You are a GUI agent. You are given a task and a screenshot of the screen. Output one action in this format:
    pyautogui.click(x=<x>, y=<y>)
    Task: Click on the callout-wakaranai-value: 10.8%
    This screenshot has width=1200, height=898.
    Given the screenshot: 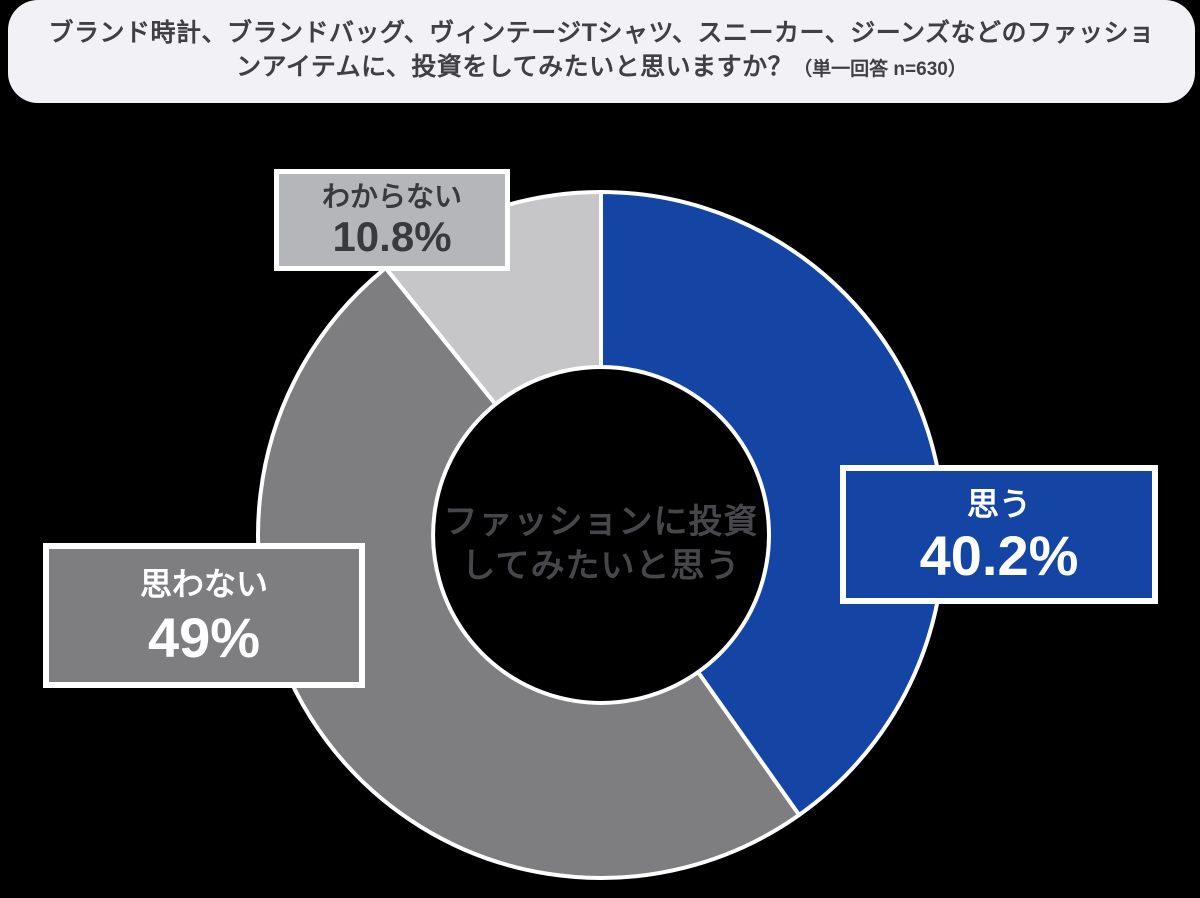 What is the action you would take?
    pyautogui.click(x=392, y=236)
    